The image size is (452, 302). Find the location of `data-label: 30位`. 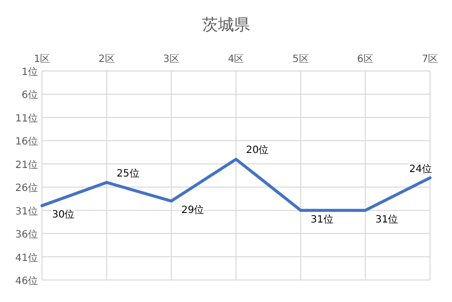

data-label: 30位 is located at coordinates (63, 214).